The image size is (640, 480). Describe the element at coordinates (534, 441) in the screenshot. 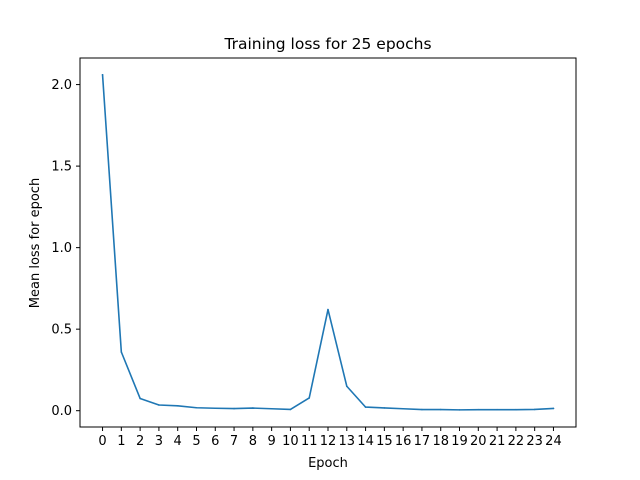

I see `x-tick-label: 23` at that location.